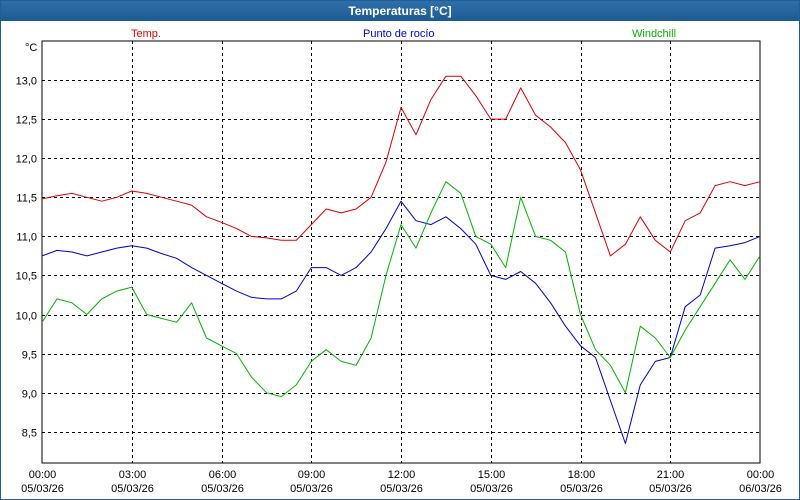 The image size is (800, 500). What do you see at coordinates (760, 489) in the screenshot?
I see `x-tick-date-label: 06/03/26` at bounding box center [760, 489].